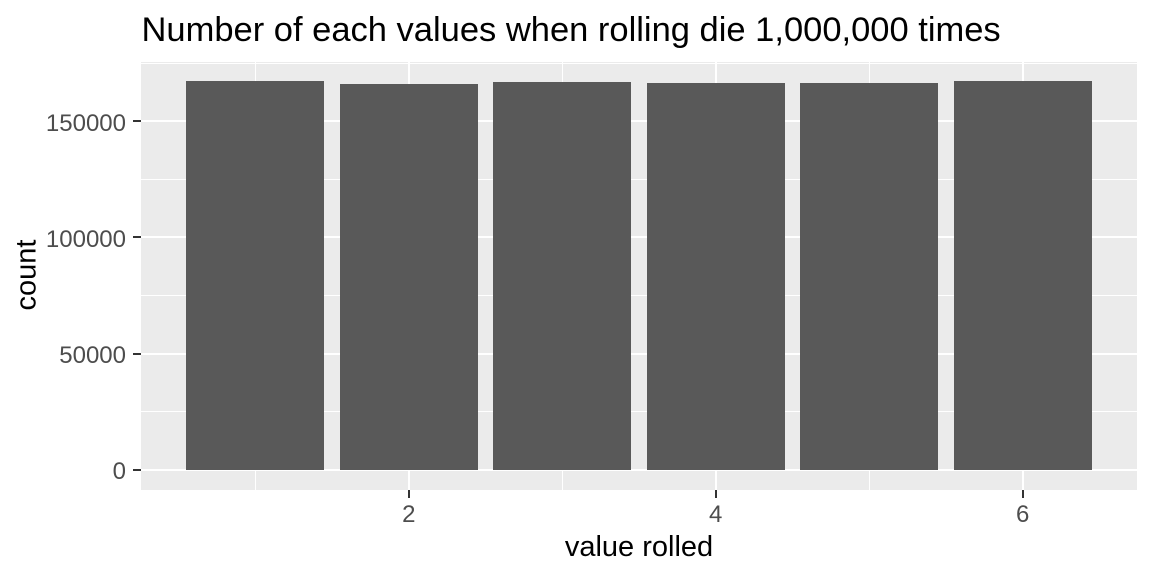  What do you see at coordinates (1022, 514) in the screenshot?
I see `x-tick-label: 6` at bounding box center [1022, 514].